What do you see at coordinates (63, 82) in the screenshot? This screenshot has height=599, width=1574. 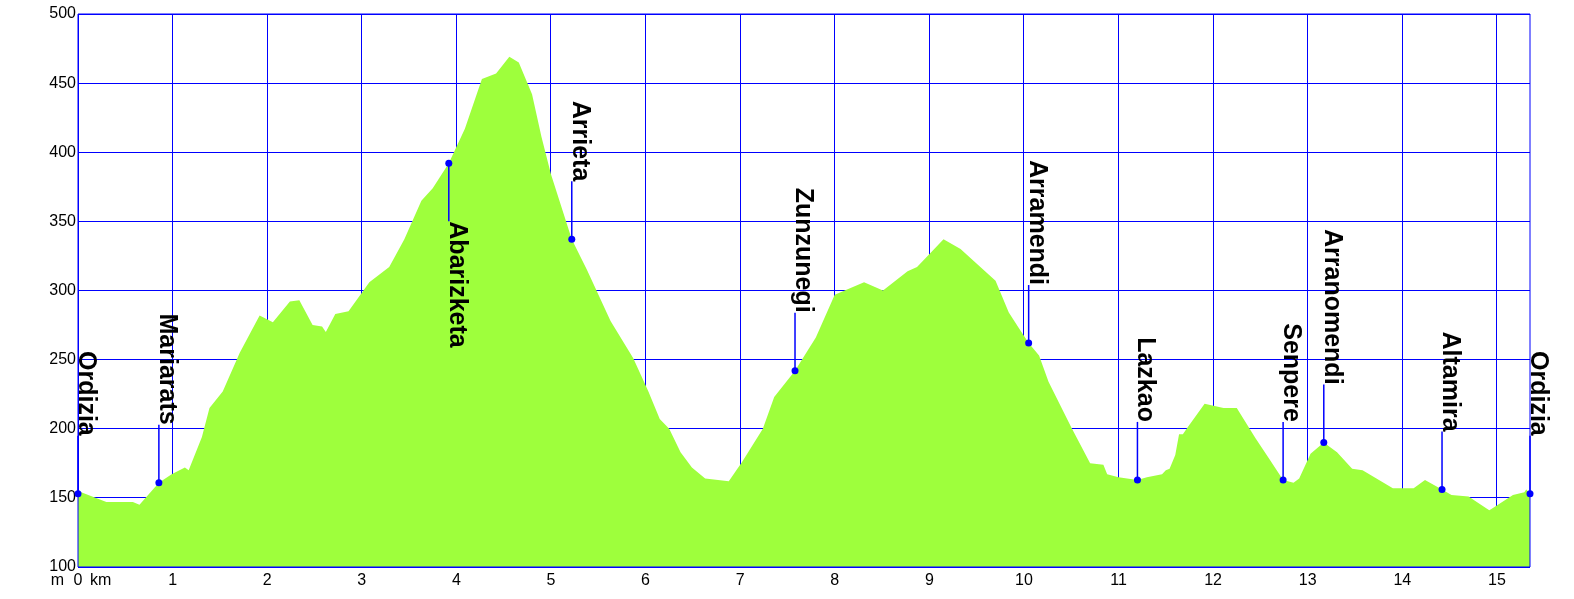 I see `y-tick-label: 450` at bounding box center [63, 82].